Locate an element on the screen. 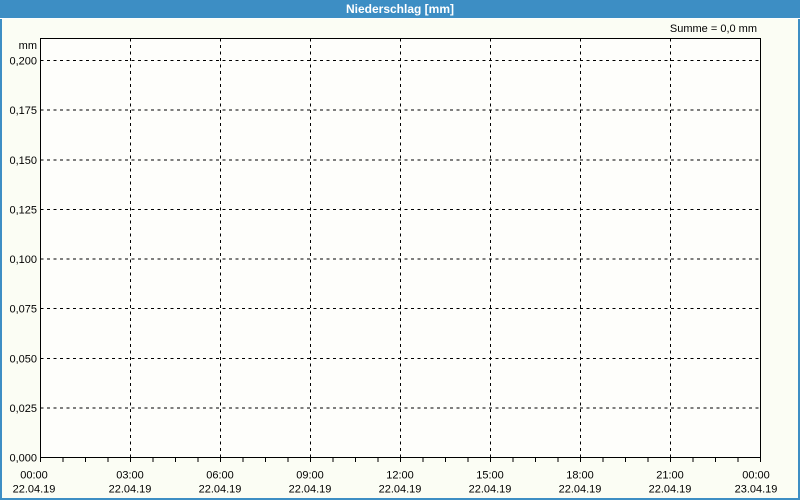 The image size is (800, 500). time-label: 15:00 is located at coordinates (490, 476).